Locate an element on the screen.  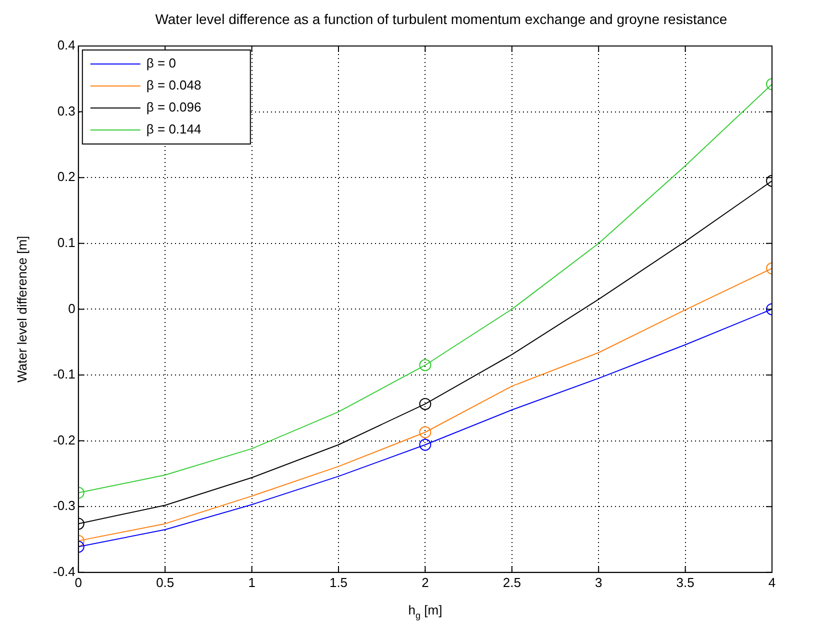
y-tick-label: -0.2 is located at coordinates (64, 440).